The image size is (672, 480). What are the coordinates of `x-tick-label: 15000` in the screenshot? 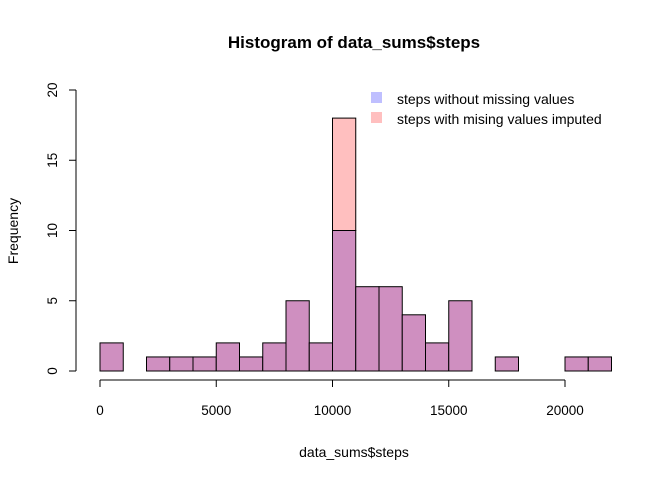 It's located at (449, 410).